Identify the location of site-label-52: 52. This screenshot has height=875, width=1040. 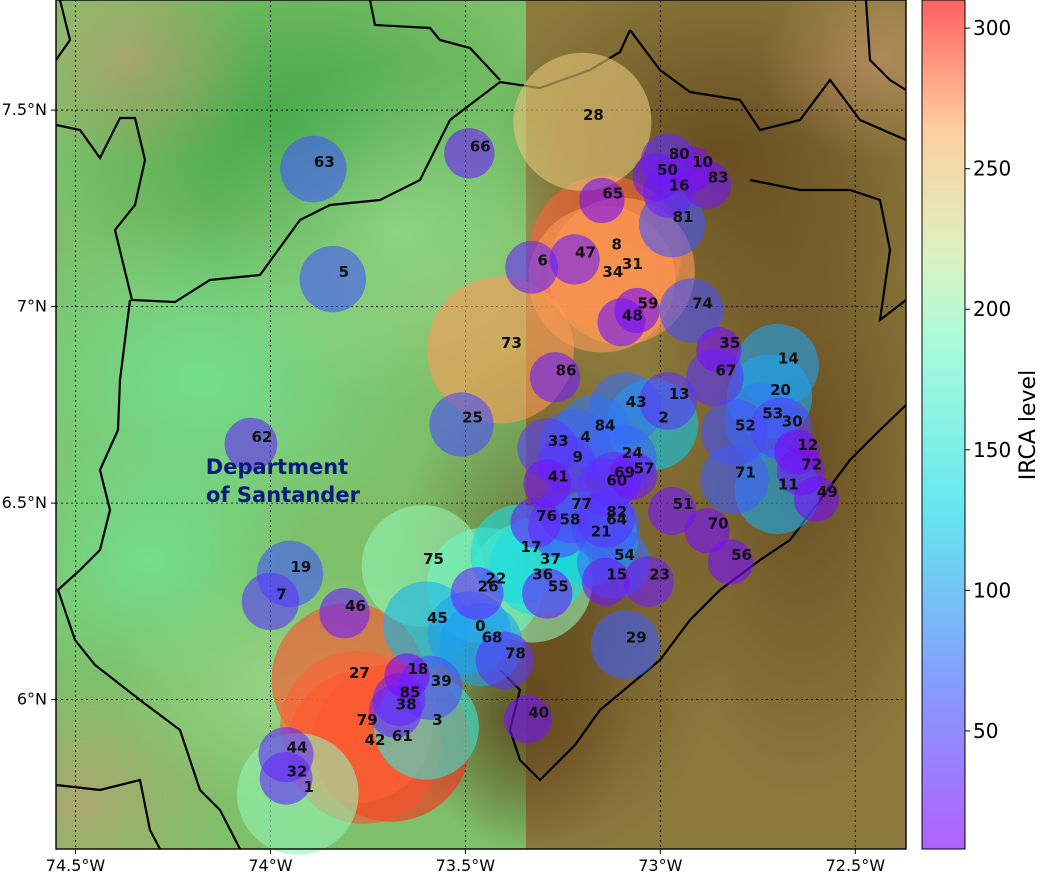
(745, 425).